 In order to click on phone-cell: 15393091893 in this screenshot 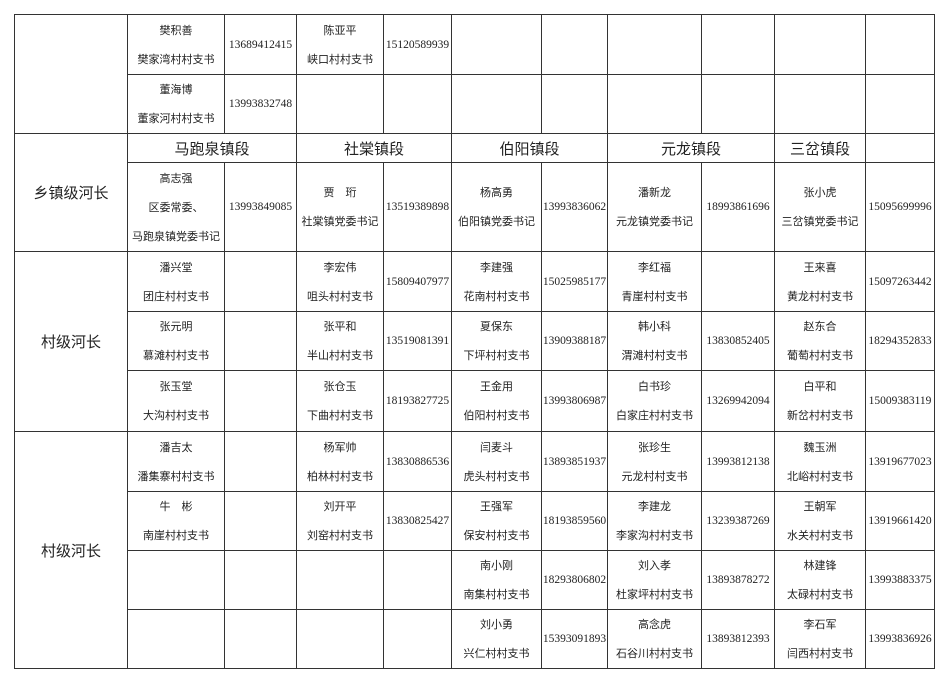, I will do `click(574, 639)`.